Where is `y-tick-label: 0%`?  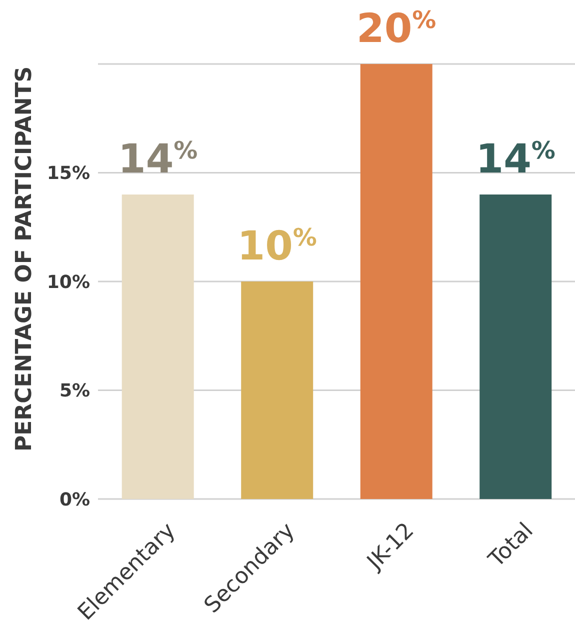
y-tick-label: 0% is located at coordinates (74, 499).